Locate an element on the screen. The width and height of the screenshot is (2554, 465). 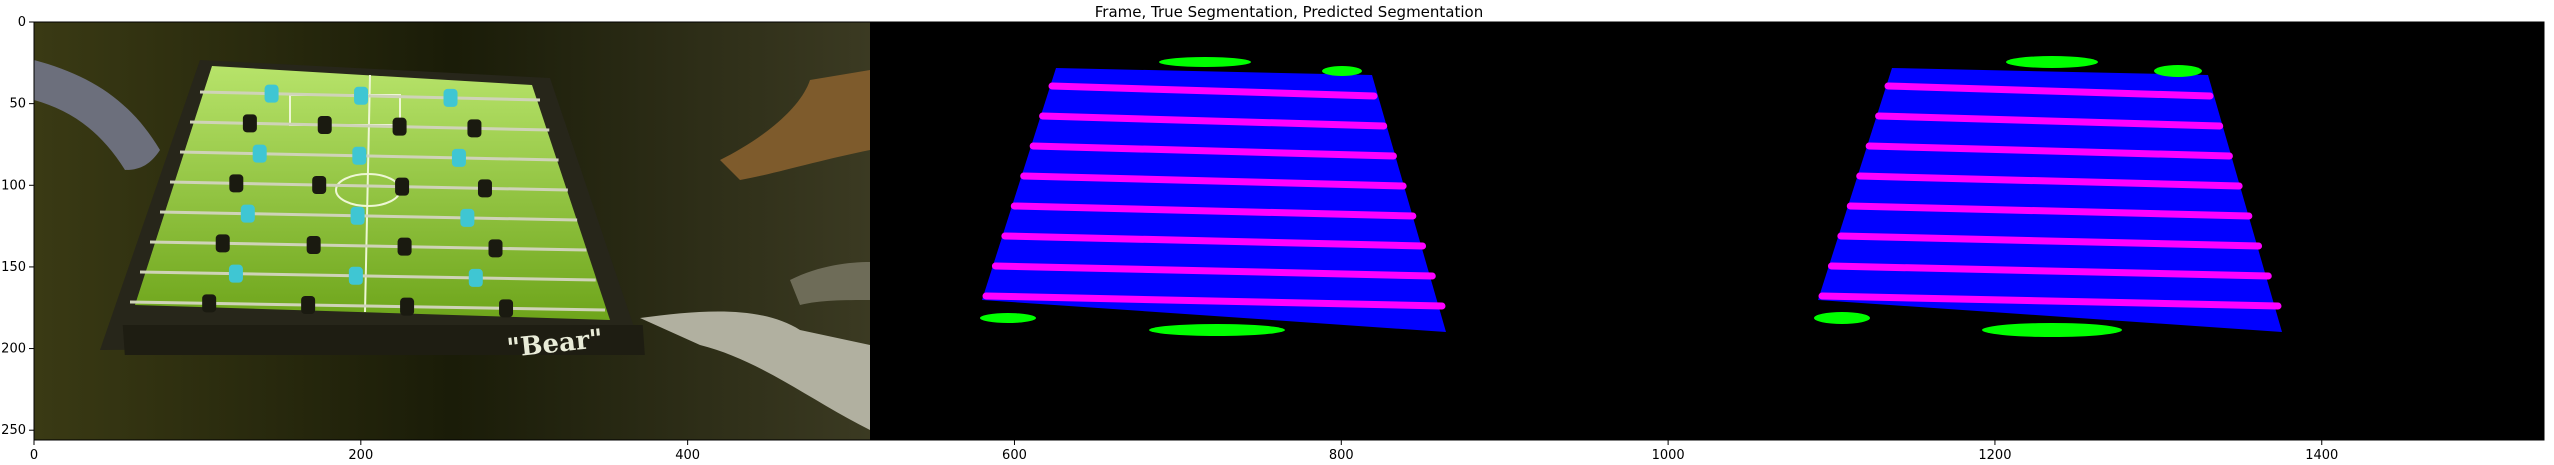
y-axis: 0 50 100 150 200 250 is located at coordinates (17, 226).